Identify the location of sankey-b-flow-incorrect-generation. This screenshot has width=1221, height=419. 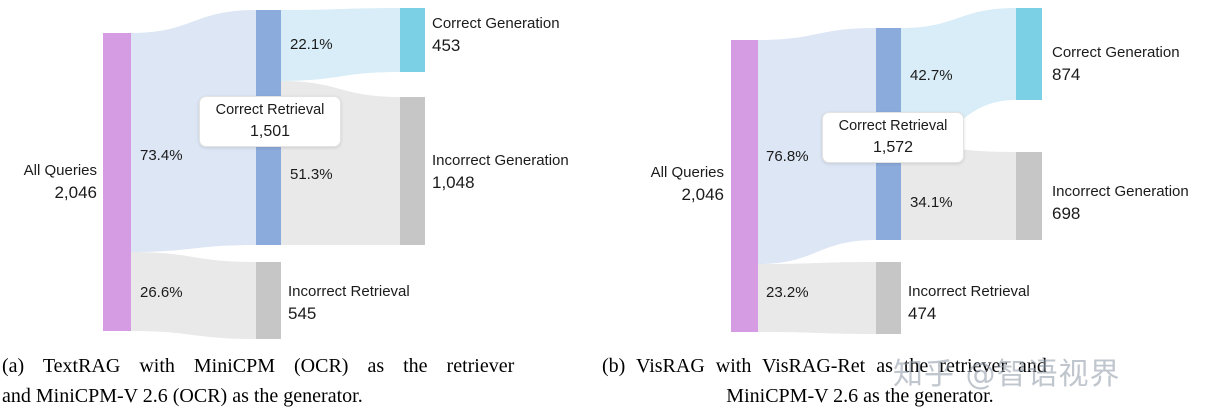
(958, 193).